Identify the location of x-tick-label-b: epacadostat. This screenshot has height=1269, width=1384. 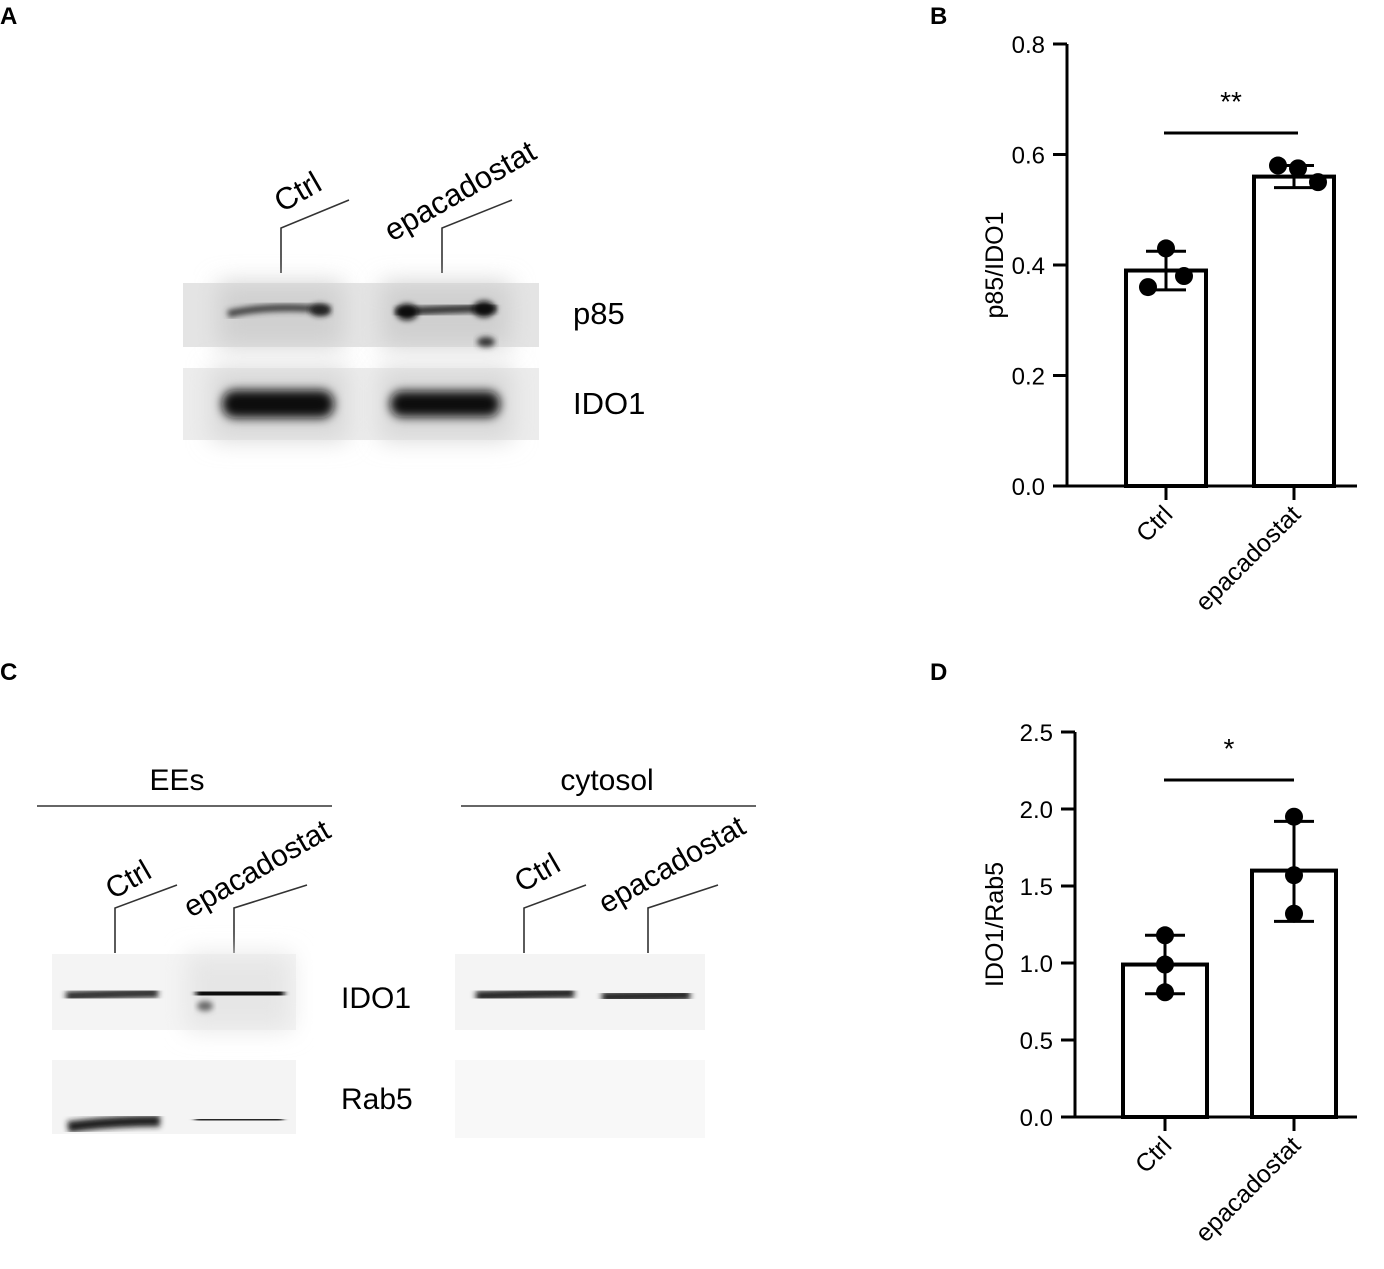
(1248, 558).